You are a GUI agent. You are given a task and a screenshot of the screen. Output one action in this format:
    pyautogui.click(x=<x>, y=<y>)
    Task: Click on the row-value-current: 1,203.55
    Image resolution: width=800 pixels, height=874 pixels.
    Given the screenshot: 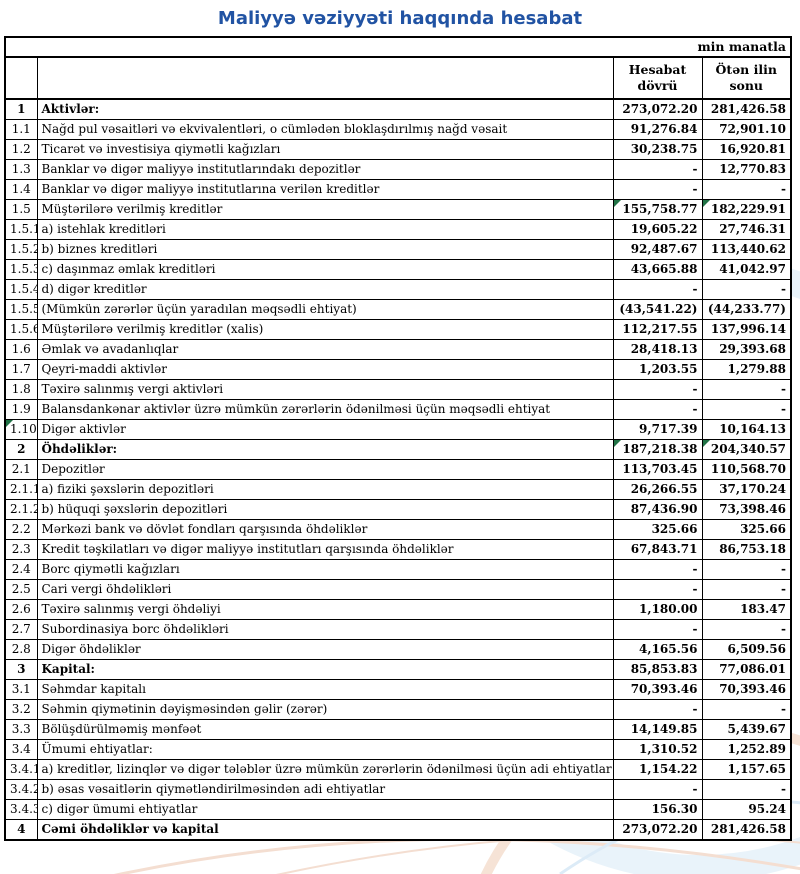 What is the action you would take?
    pyautogui.click(x=668, y=368)
    